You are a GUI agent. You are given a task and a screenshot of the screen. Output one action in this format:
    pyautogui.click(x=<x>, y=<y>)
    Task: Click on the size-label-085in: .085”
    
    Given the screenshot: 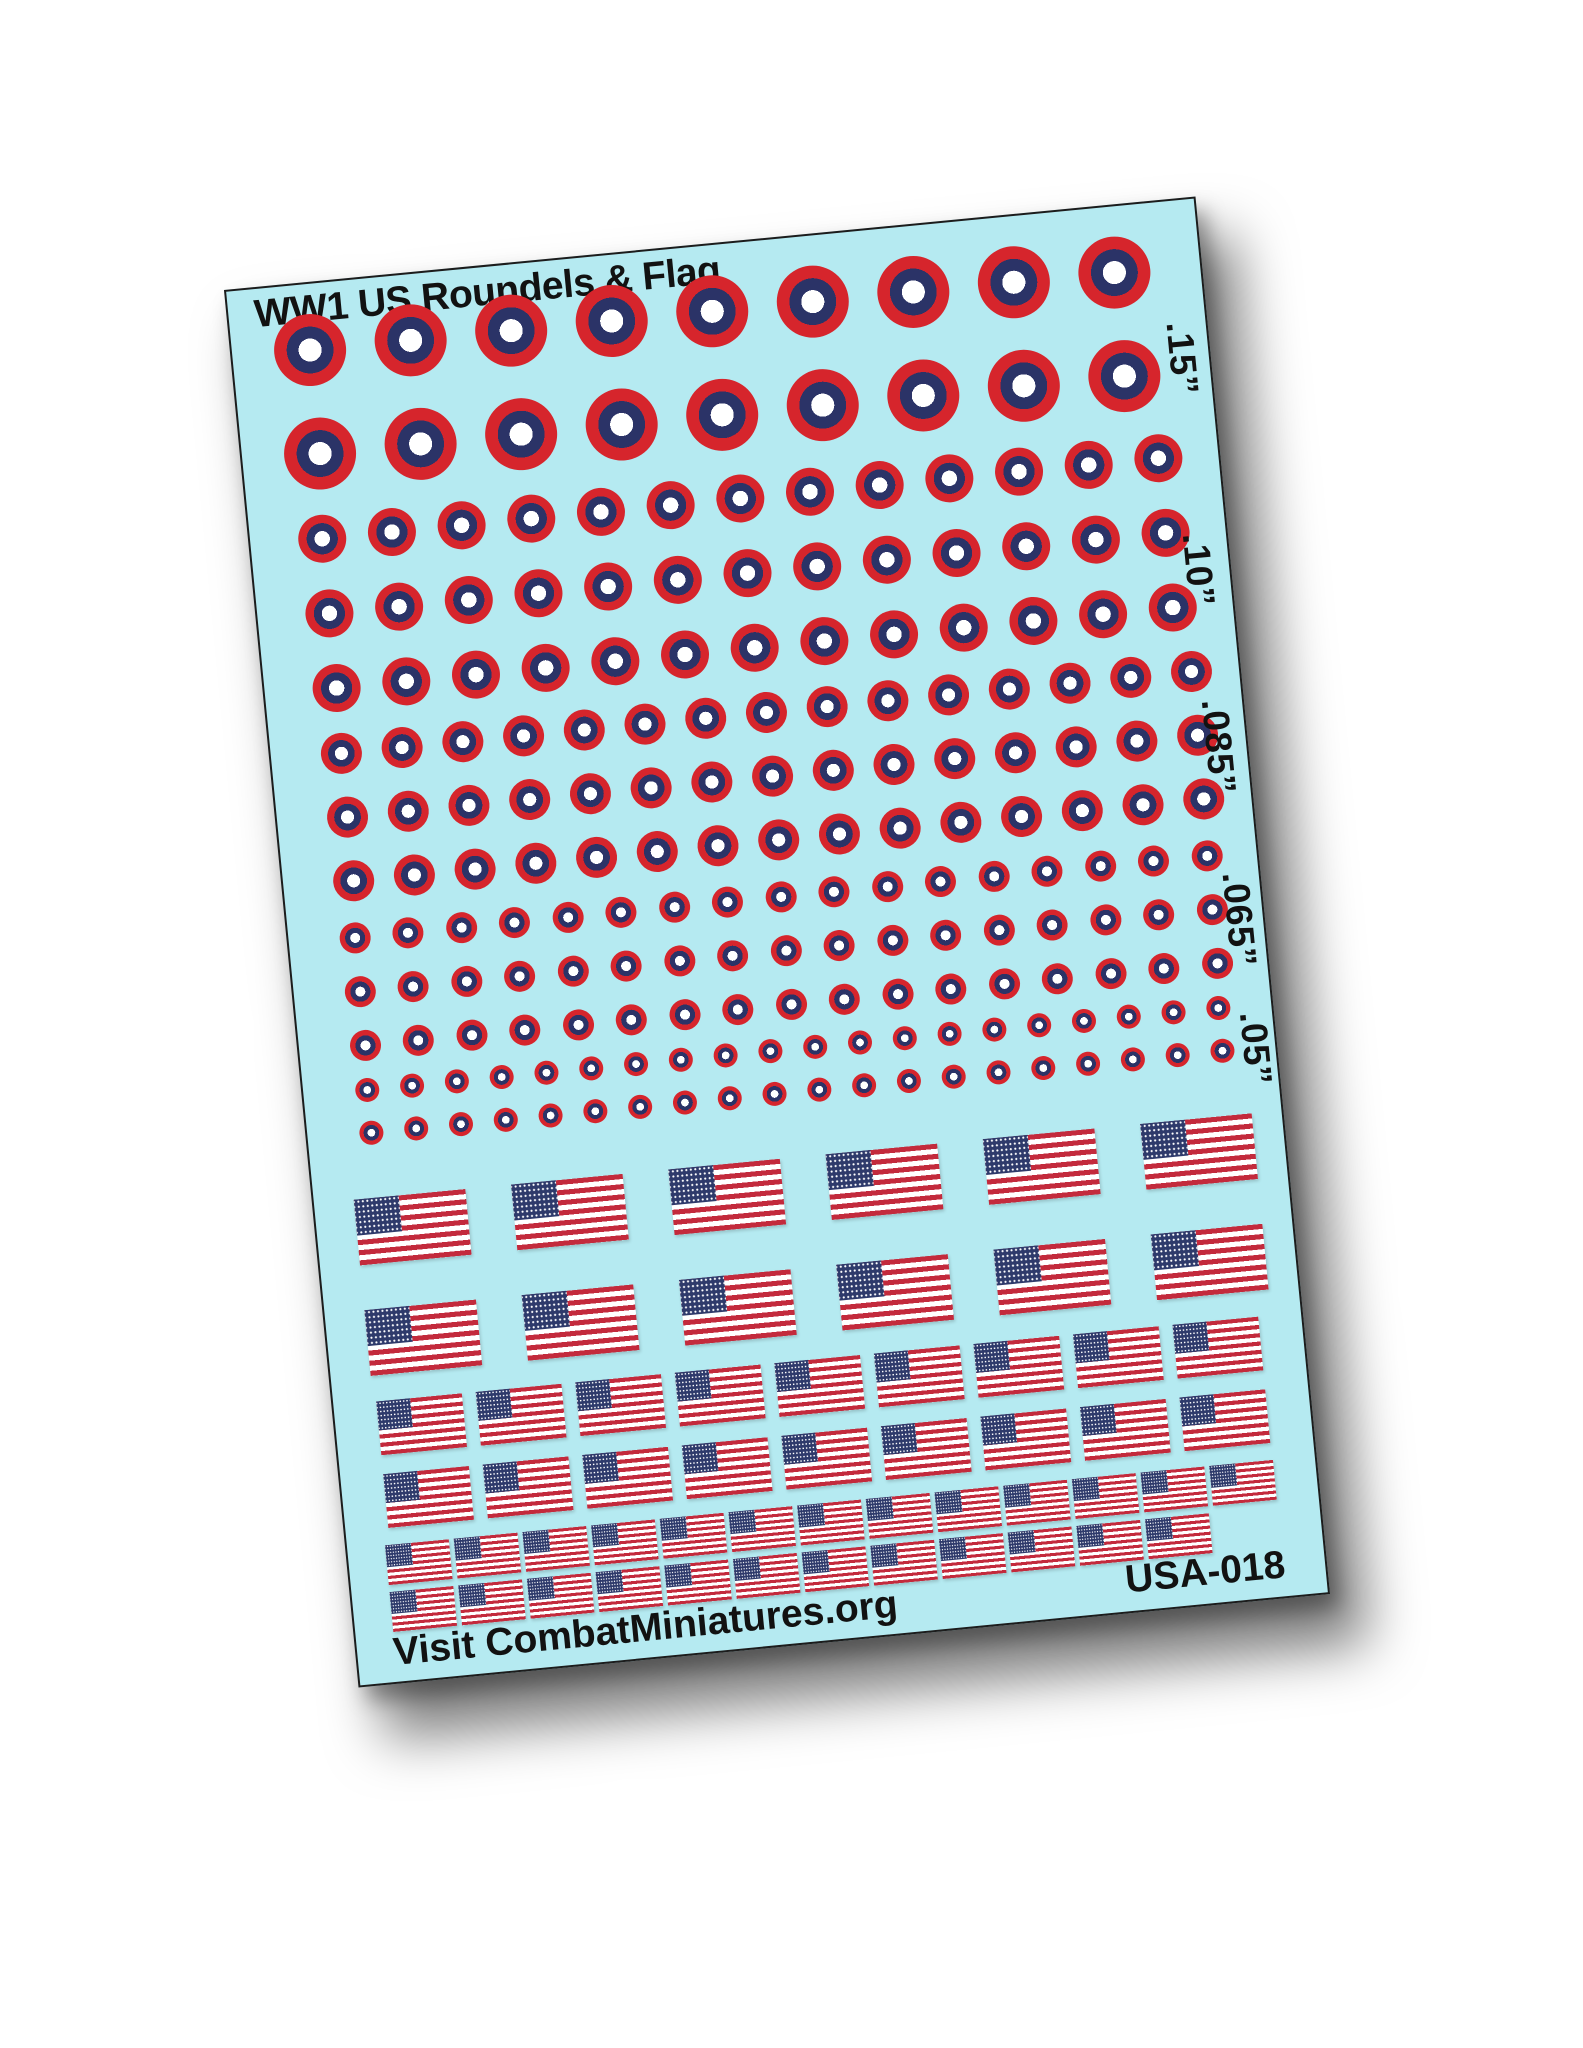 What is the action you would take?
    pyautogui.click(x=1218, y=747)
    